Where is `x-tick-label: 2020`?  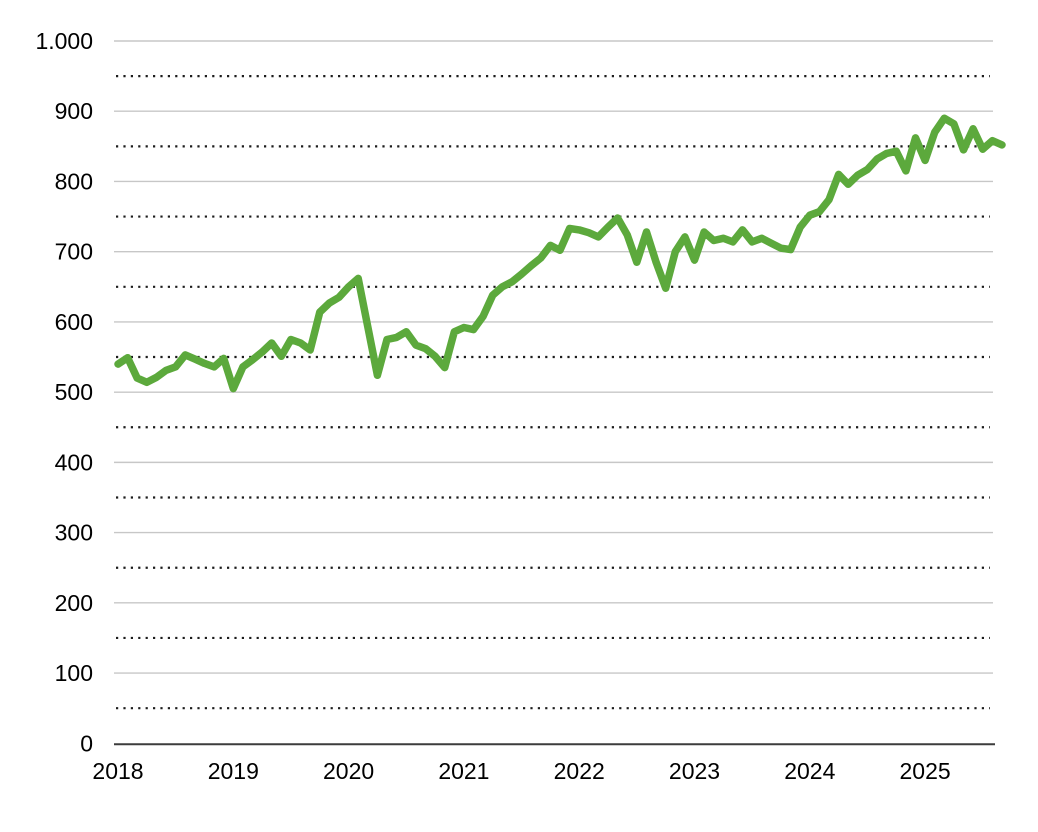
x-tick-label: 2020 is located at coordinates (348, 771).